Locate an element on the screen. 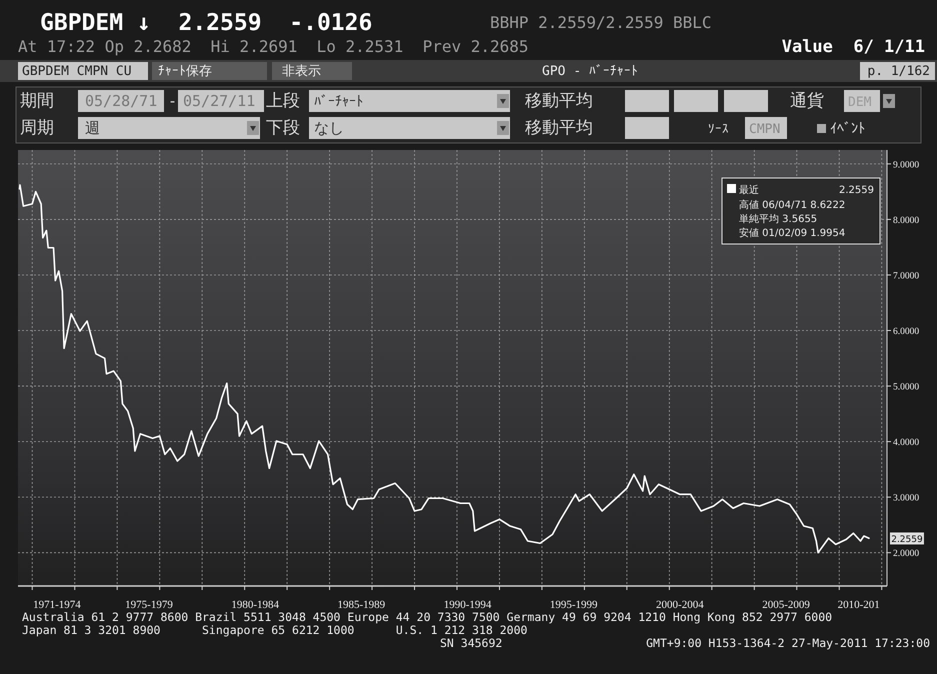 Image resolution: width=937 pixels, height=674 pixels. text: 通貨 is located at coordinates (807, 101).